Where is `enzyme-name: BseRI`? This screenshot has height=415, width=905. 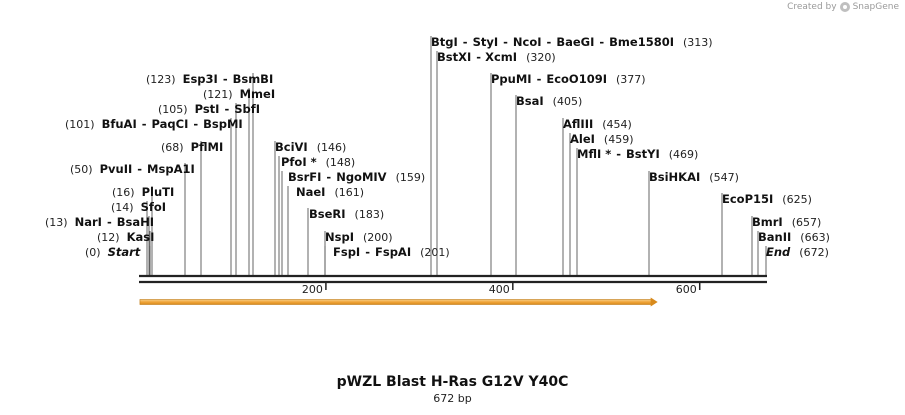 enzyme-name: BseRI is located at coordinates (327, 214).